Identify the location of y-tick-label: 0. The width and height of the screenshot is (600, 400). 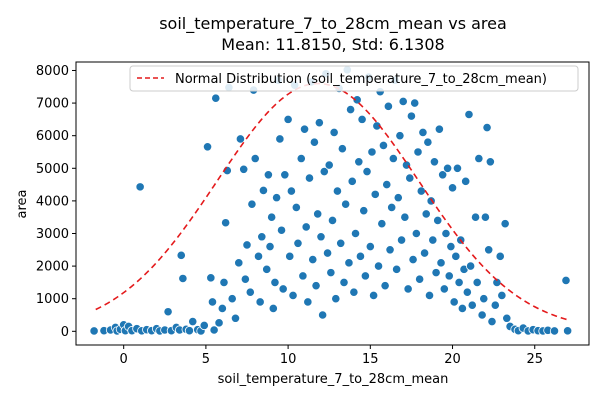
(65, 332).